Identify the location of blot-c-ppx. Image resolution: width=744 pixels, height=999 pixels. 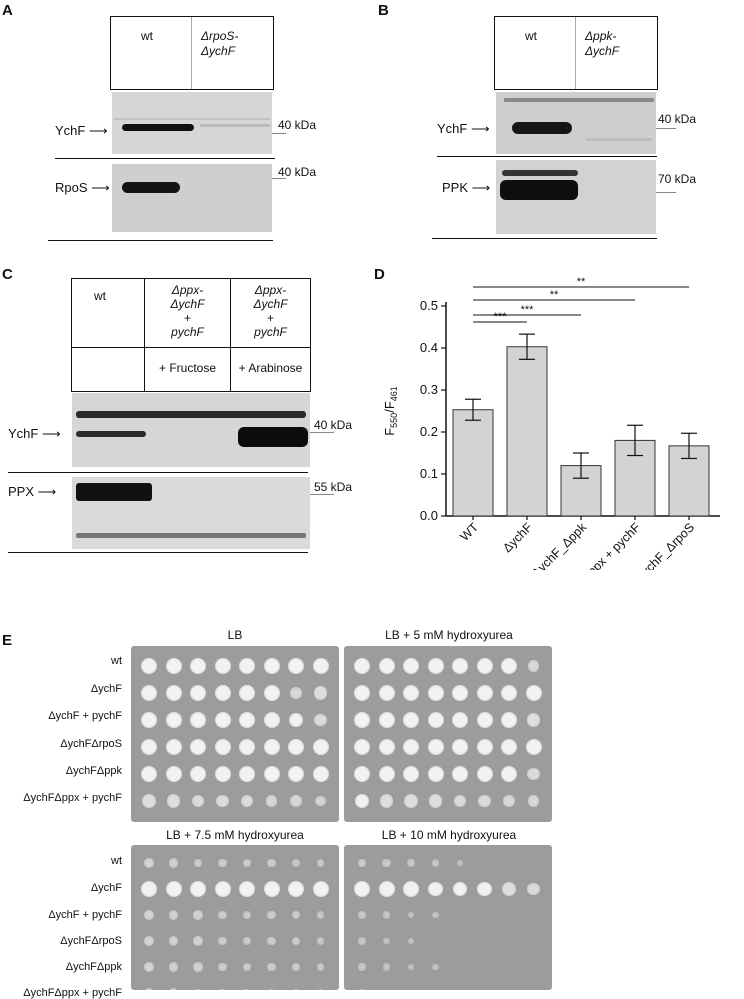
(191, 513).